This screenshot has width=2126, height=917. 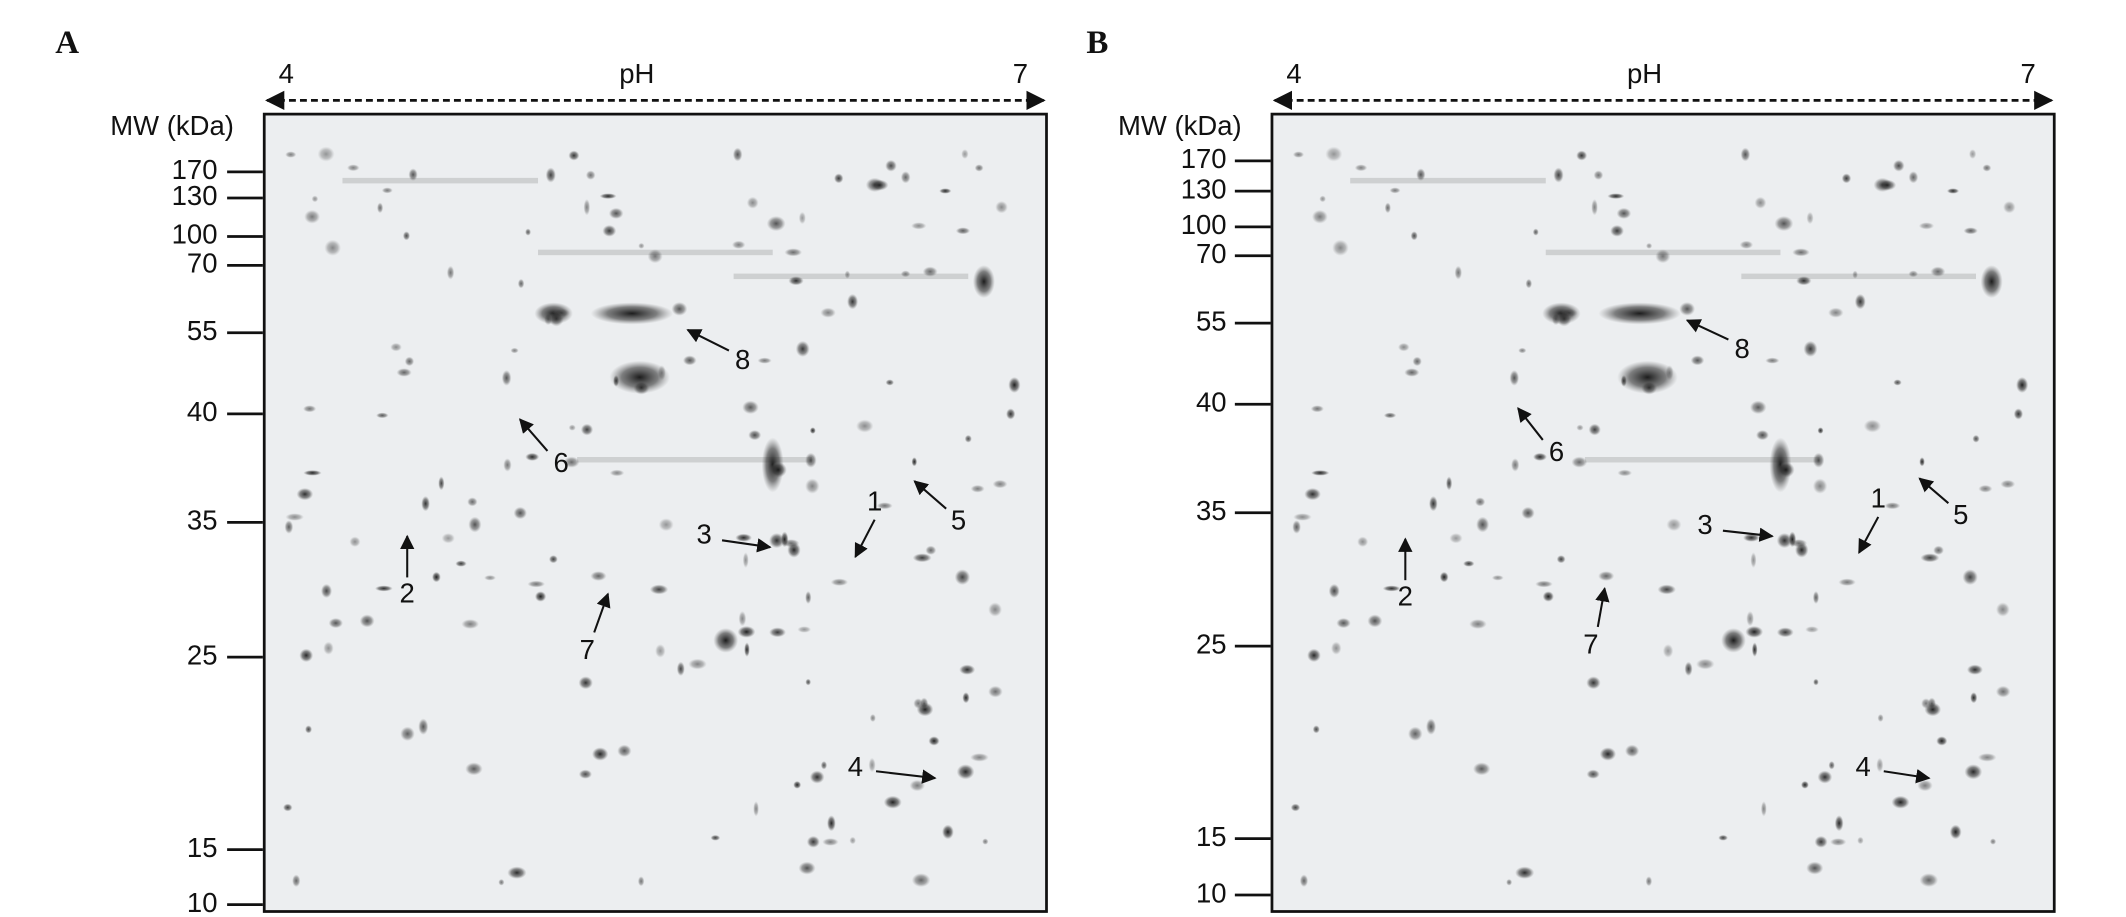 I want to click on mw-tick-label: 10, so click(x=202, y=902).